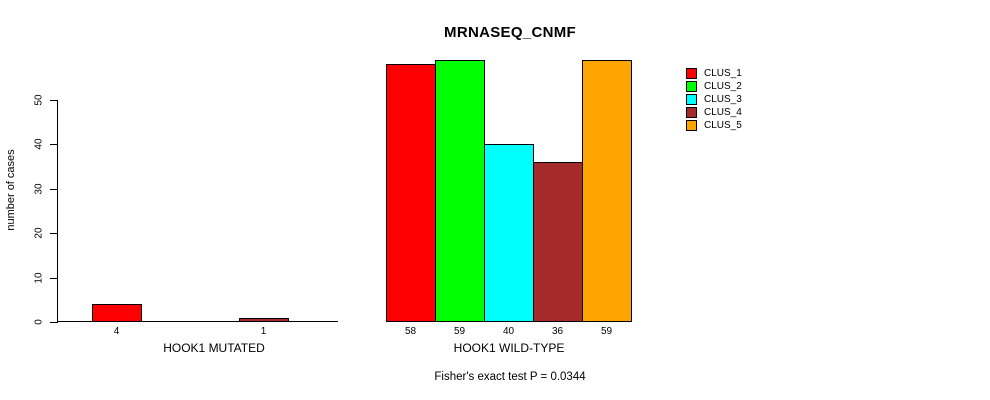 The width and height of the screenshot is (990, 400). Describe the element at coordinates (116, 331) in the screenshot. I see `bar-value-label: 4` at that location.